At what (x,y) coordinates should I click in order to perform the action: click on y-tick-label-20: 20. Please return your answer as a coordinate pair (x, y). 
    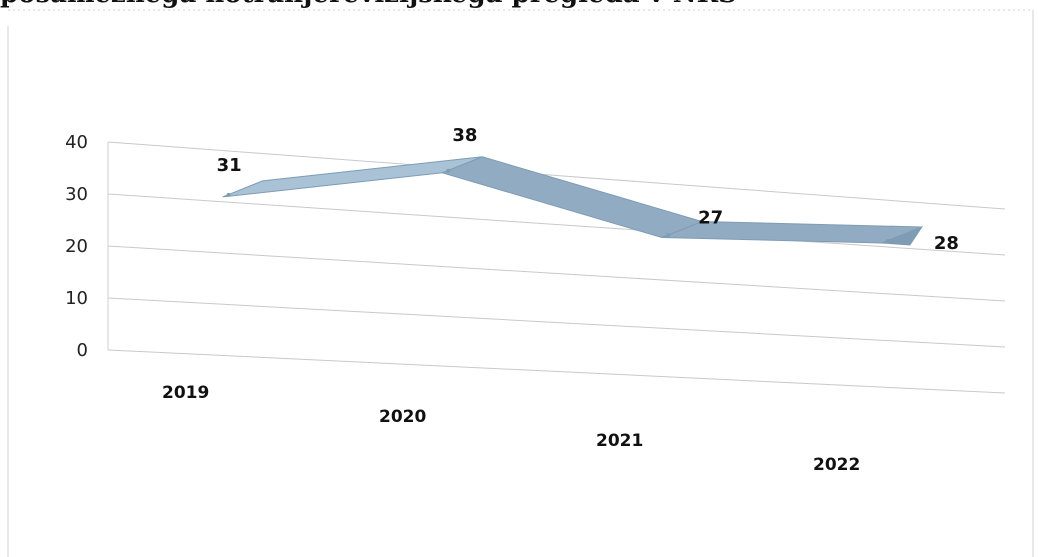
    Looking at the image, I should click on (76, 246).